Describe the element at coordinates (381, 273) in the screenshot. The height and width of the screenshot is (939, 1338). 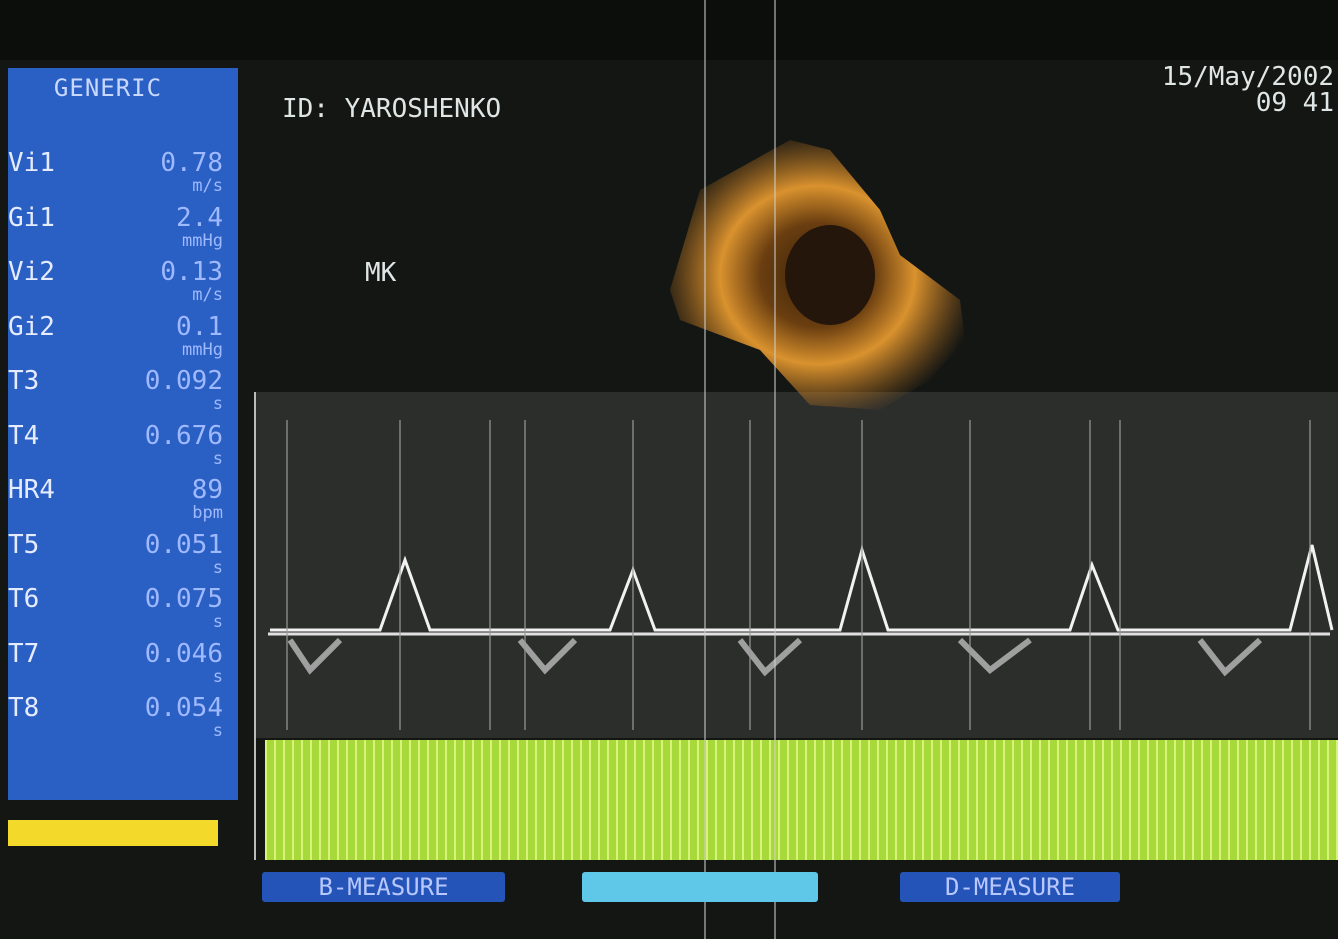
I see `view-label: MK` at that location.